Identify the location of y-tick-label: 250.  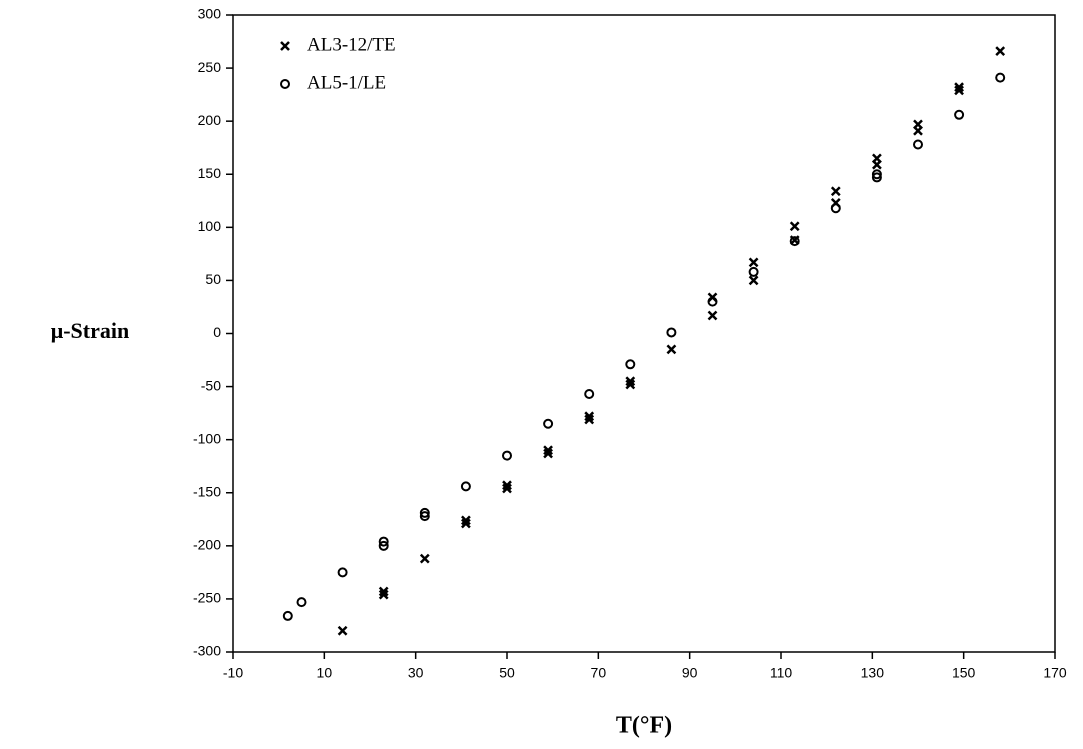
(210, 67).